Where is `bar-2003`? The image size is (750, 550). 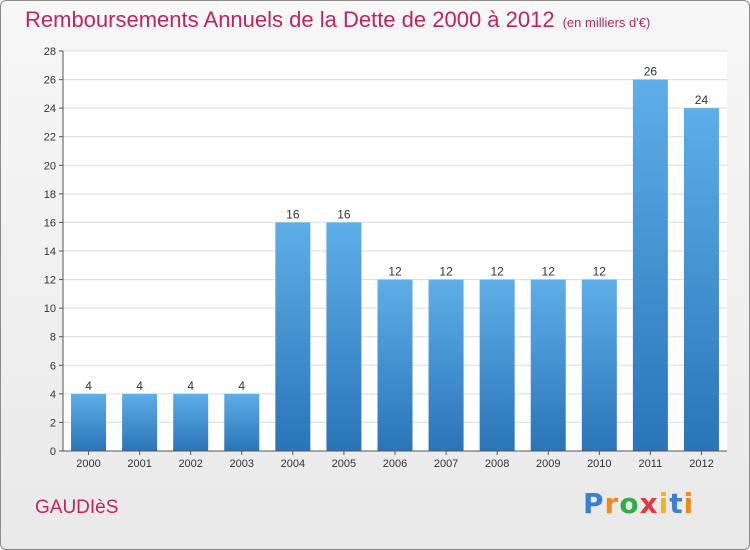 bar-2003 is located at coordinates (242, 422).